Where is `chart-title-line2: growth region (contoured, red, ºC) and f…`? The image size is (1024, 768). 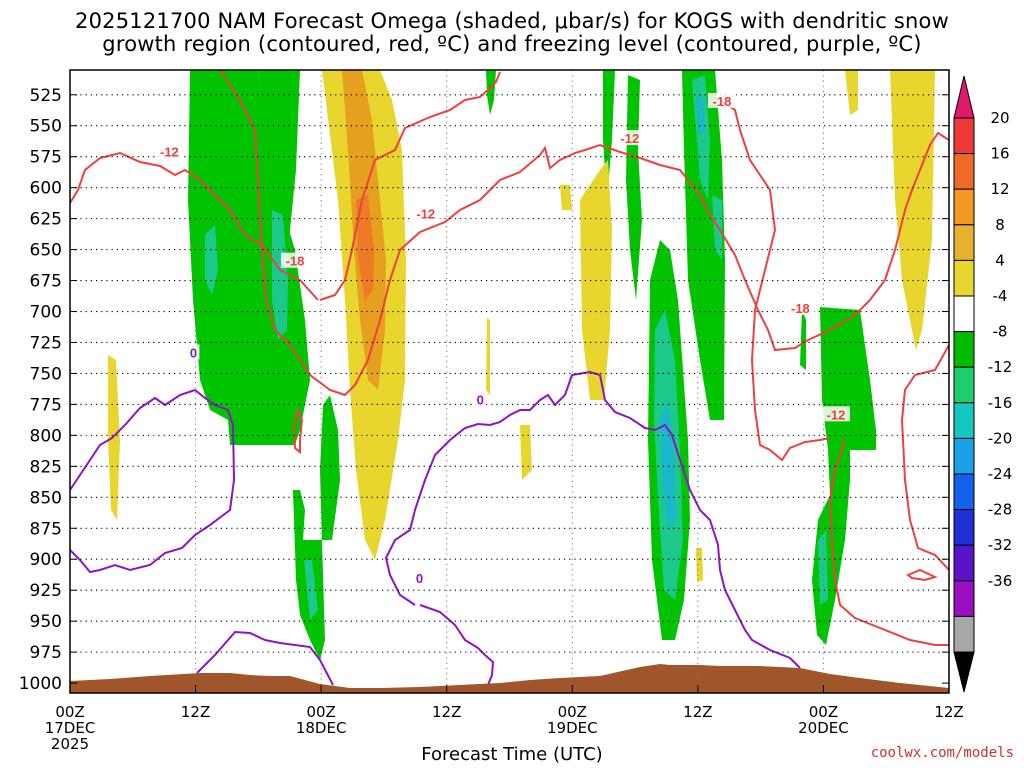
chart-title-line2: growth region (contoured, red, ºC) and f… is located at coordinates (512, 44).